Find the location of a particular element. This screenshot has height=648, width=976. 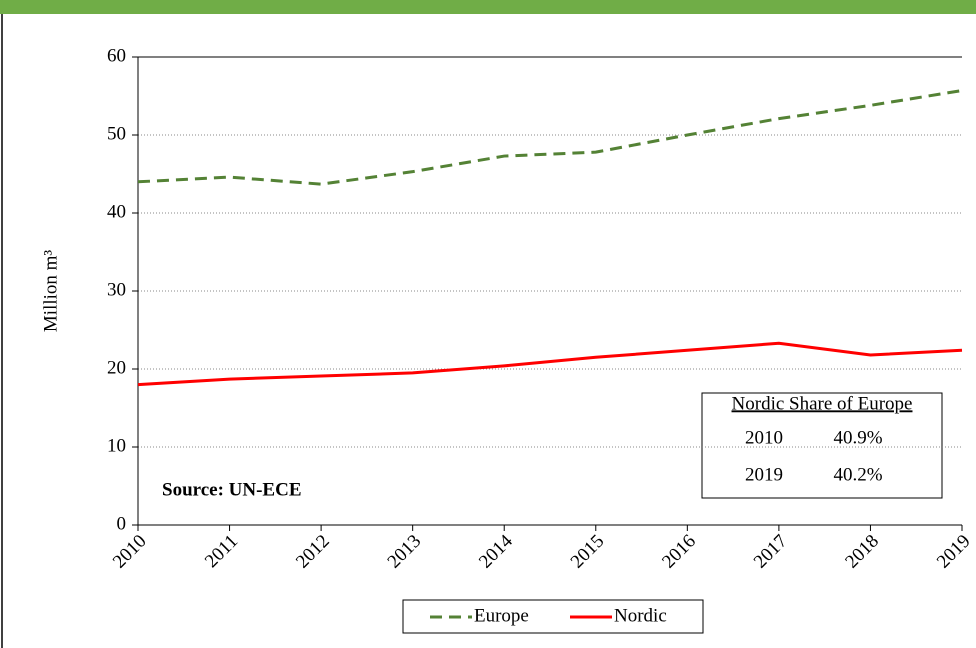

share-year: 2019 is located at coordinates (764, 474).